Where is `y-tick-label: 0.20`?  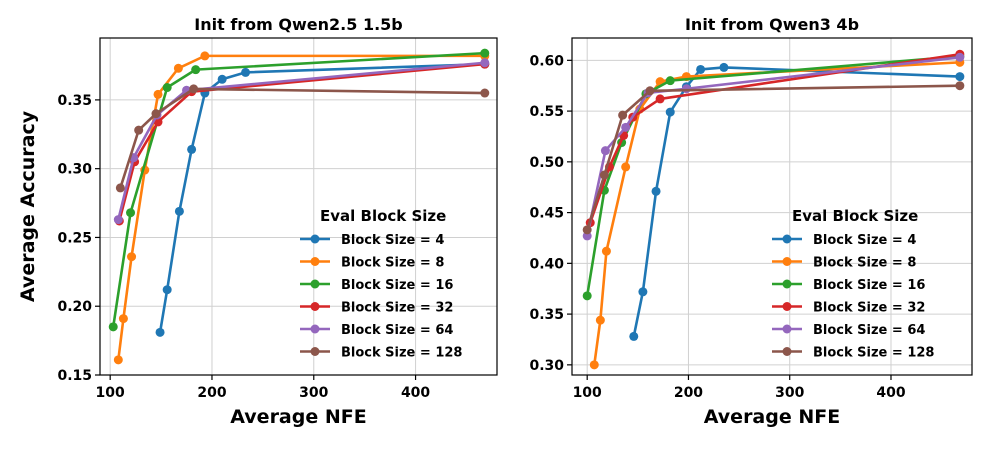
y-tick-label: 0.20 is located at coordinates (74, 307).